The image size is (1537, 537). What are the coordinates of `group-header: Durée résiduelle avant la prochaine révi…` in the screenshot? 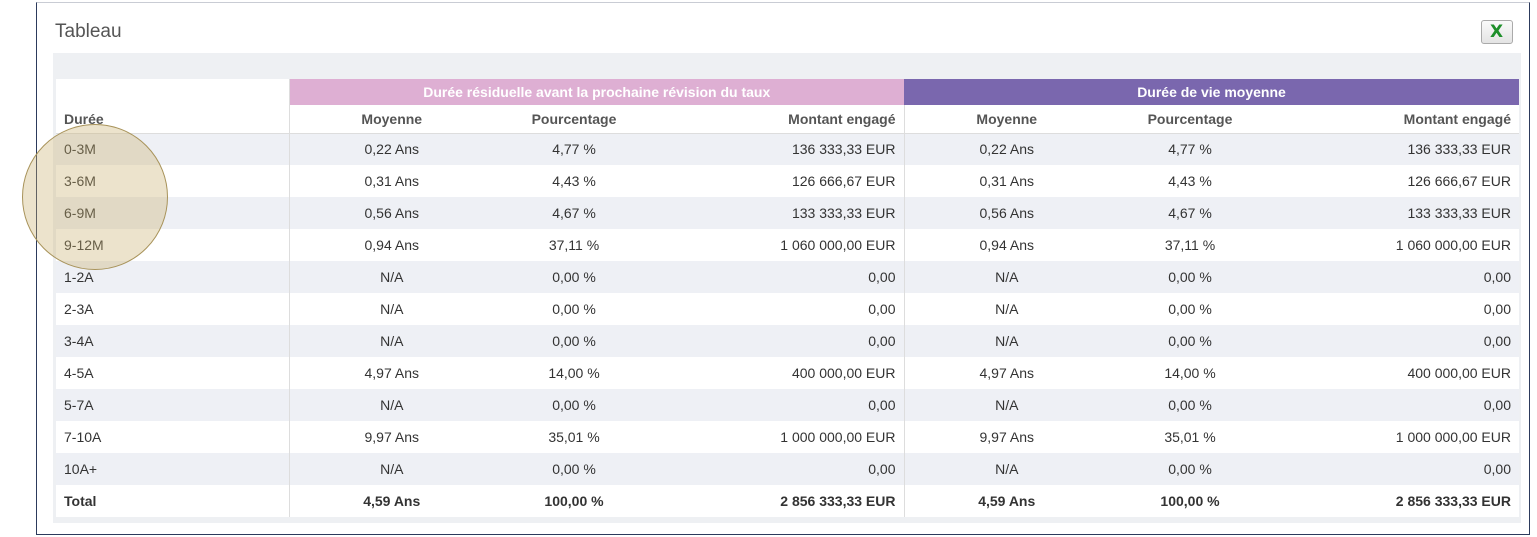 It's located at (596, 92).